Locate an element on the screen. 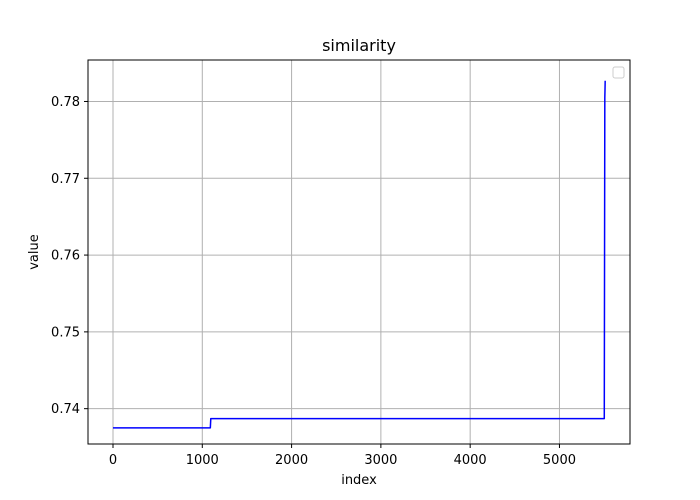  y-tick-label: 0.76 is located at coordinates (65, 256).